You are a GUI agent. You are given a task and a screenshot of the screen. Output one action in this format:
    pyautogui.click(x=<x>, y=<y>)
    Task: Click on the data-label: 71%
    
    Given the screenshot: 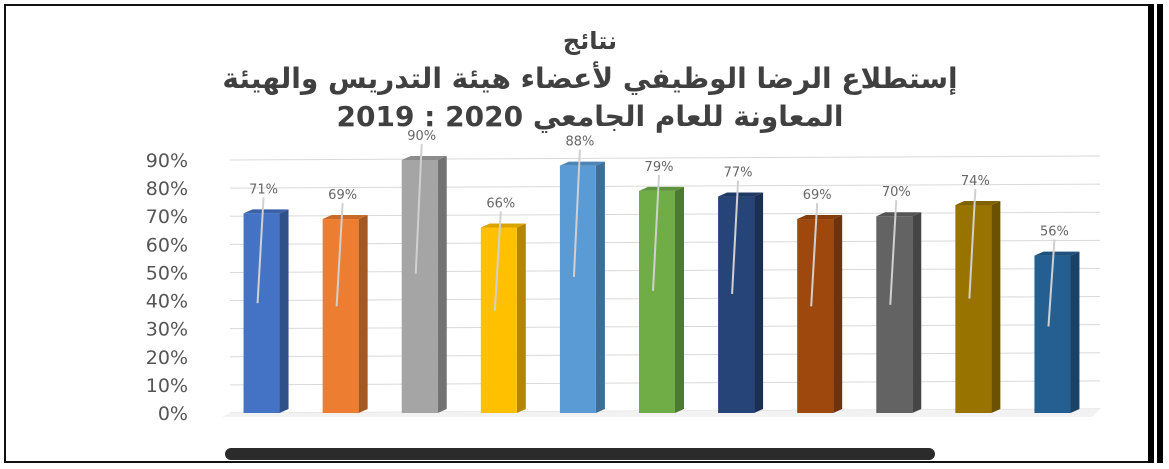 What is the action you would take?
    pyautogui.click(x=263, y=189)
    